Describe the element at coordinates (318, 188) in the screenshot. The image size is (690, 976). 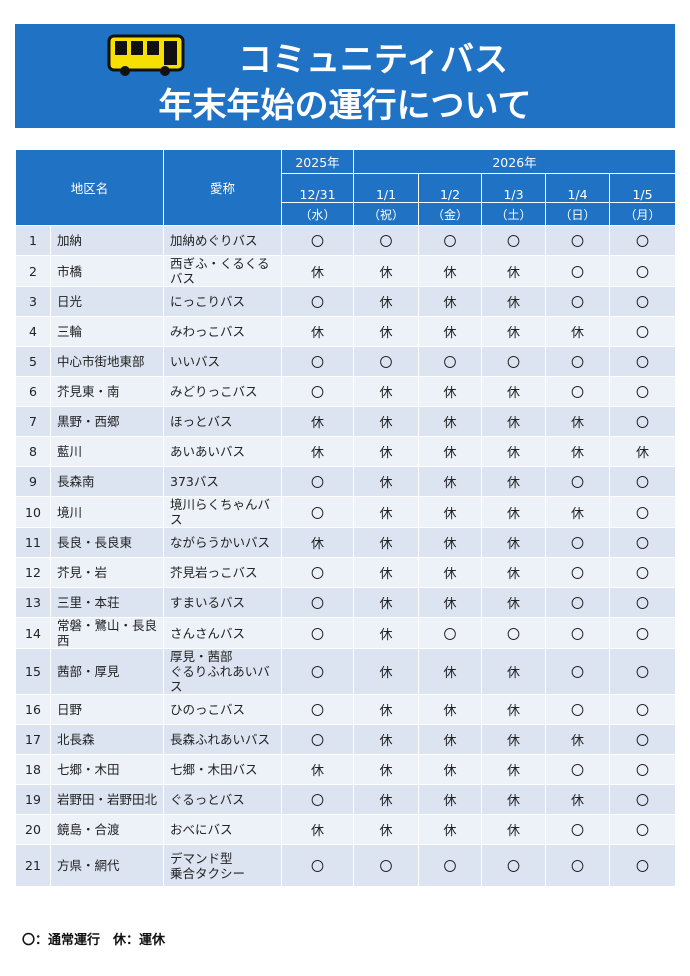
I see `date-cell: 12/31` at that location.